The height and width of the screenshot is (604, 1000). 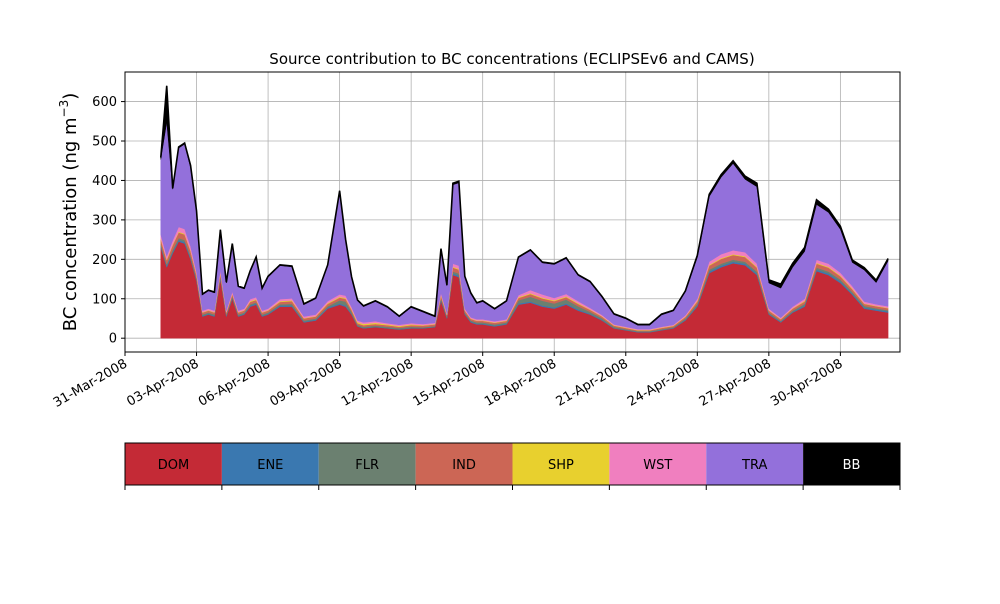 I want to click on y-tick-label: 300, so click(x=104, y=220).